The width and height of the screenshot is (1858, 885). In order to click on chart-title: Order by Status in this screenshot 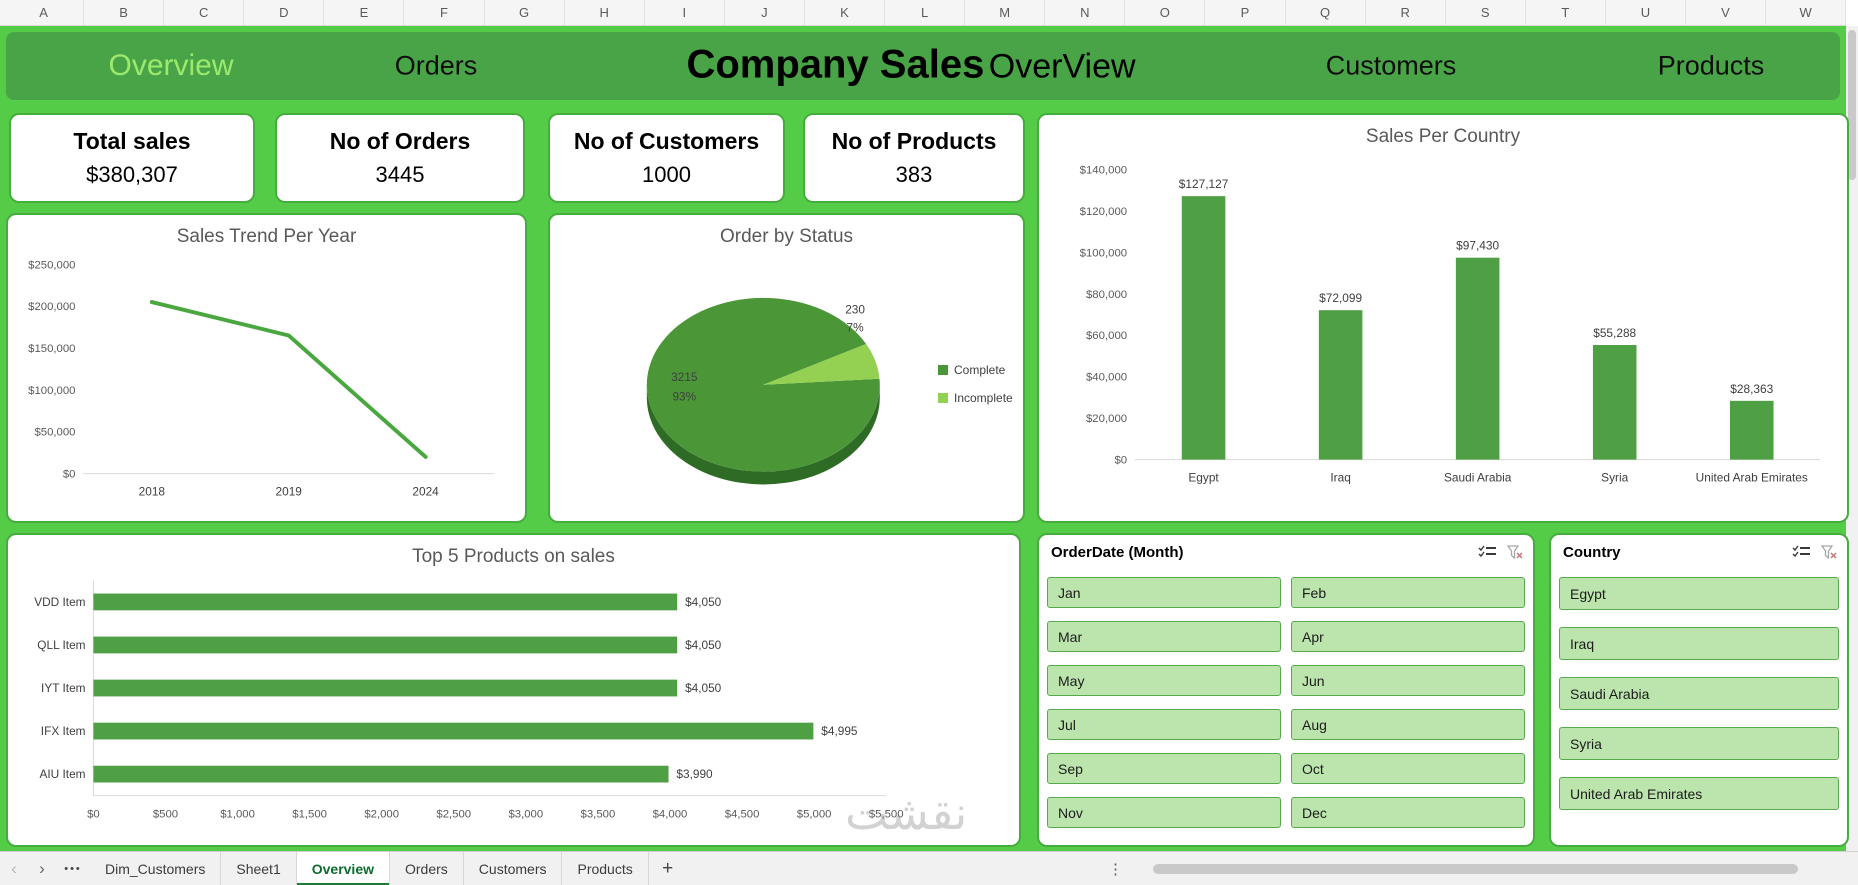, I will do `click(786, 236)`.